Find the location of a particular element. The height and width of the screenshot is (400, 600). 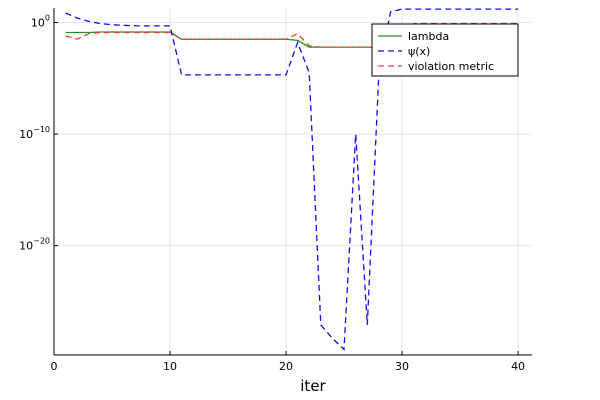

x-tick-label: 40 is located at coordinates (518, 366).